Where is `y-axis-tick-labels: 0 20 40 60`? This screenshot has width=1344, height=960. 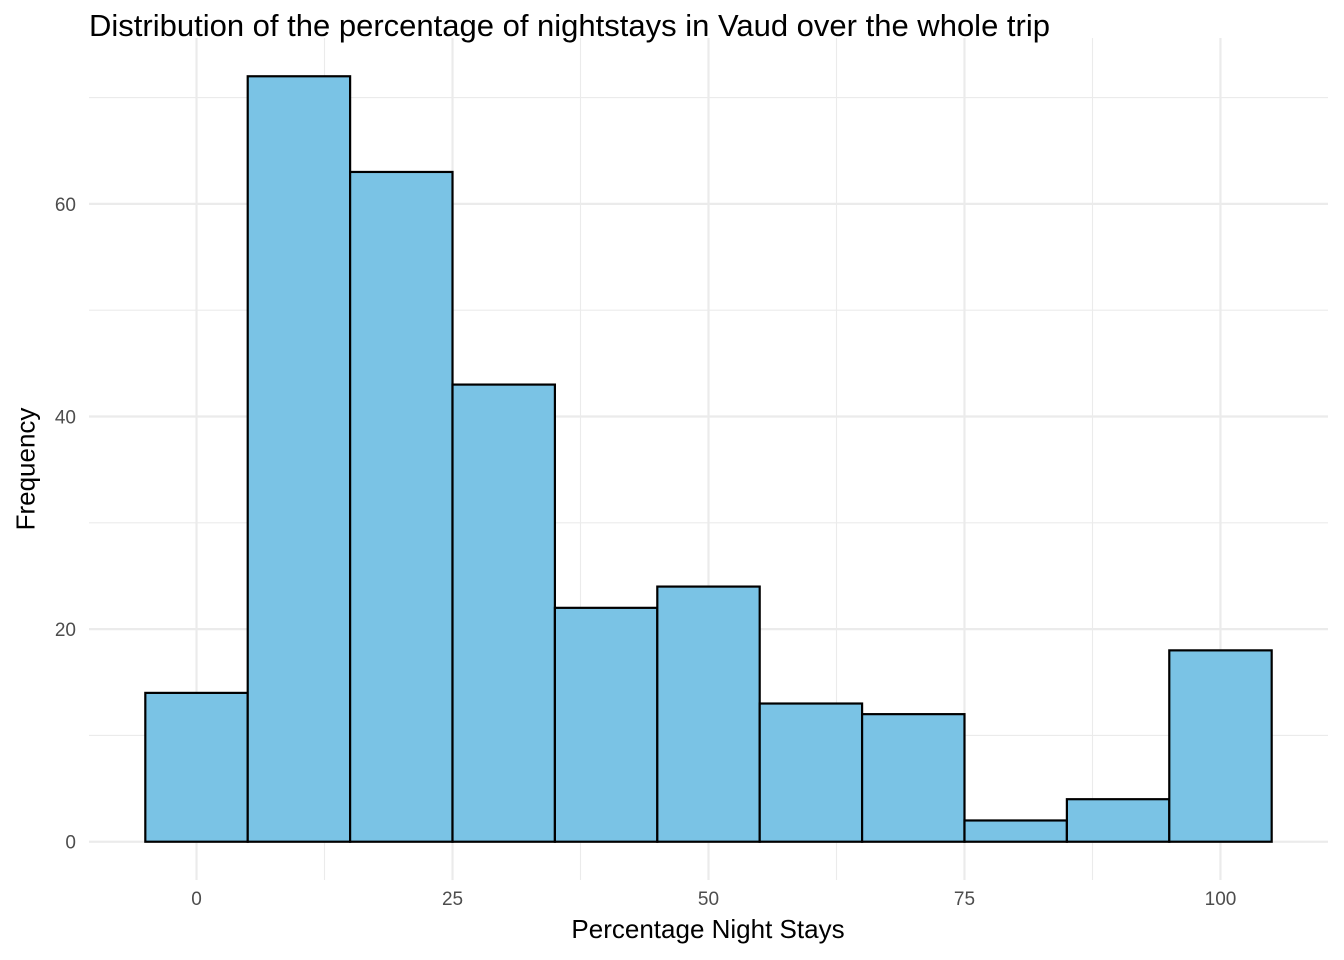 y-axis-tick-labels: 0 20 40 60 is located at coordinates (65, 524).